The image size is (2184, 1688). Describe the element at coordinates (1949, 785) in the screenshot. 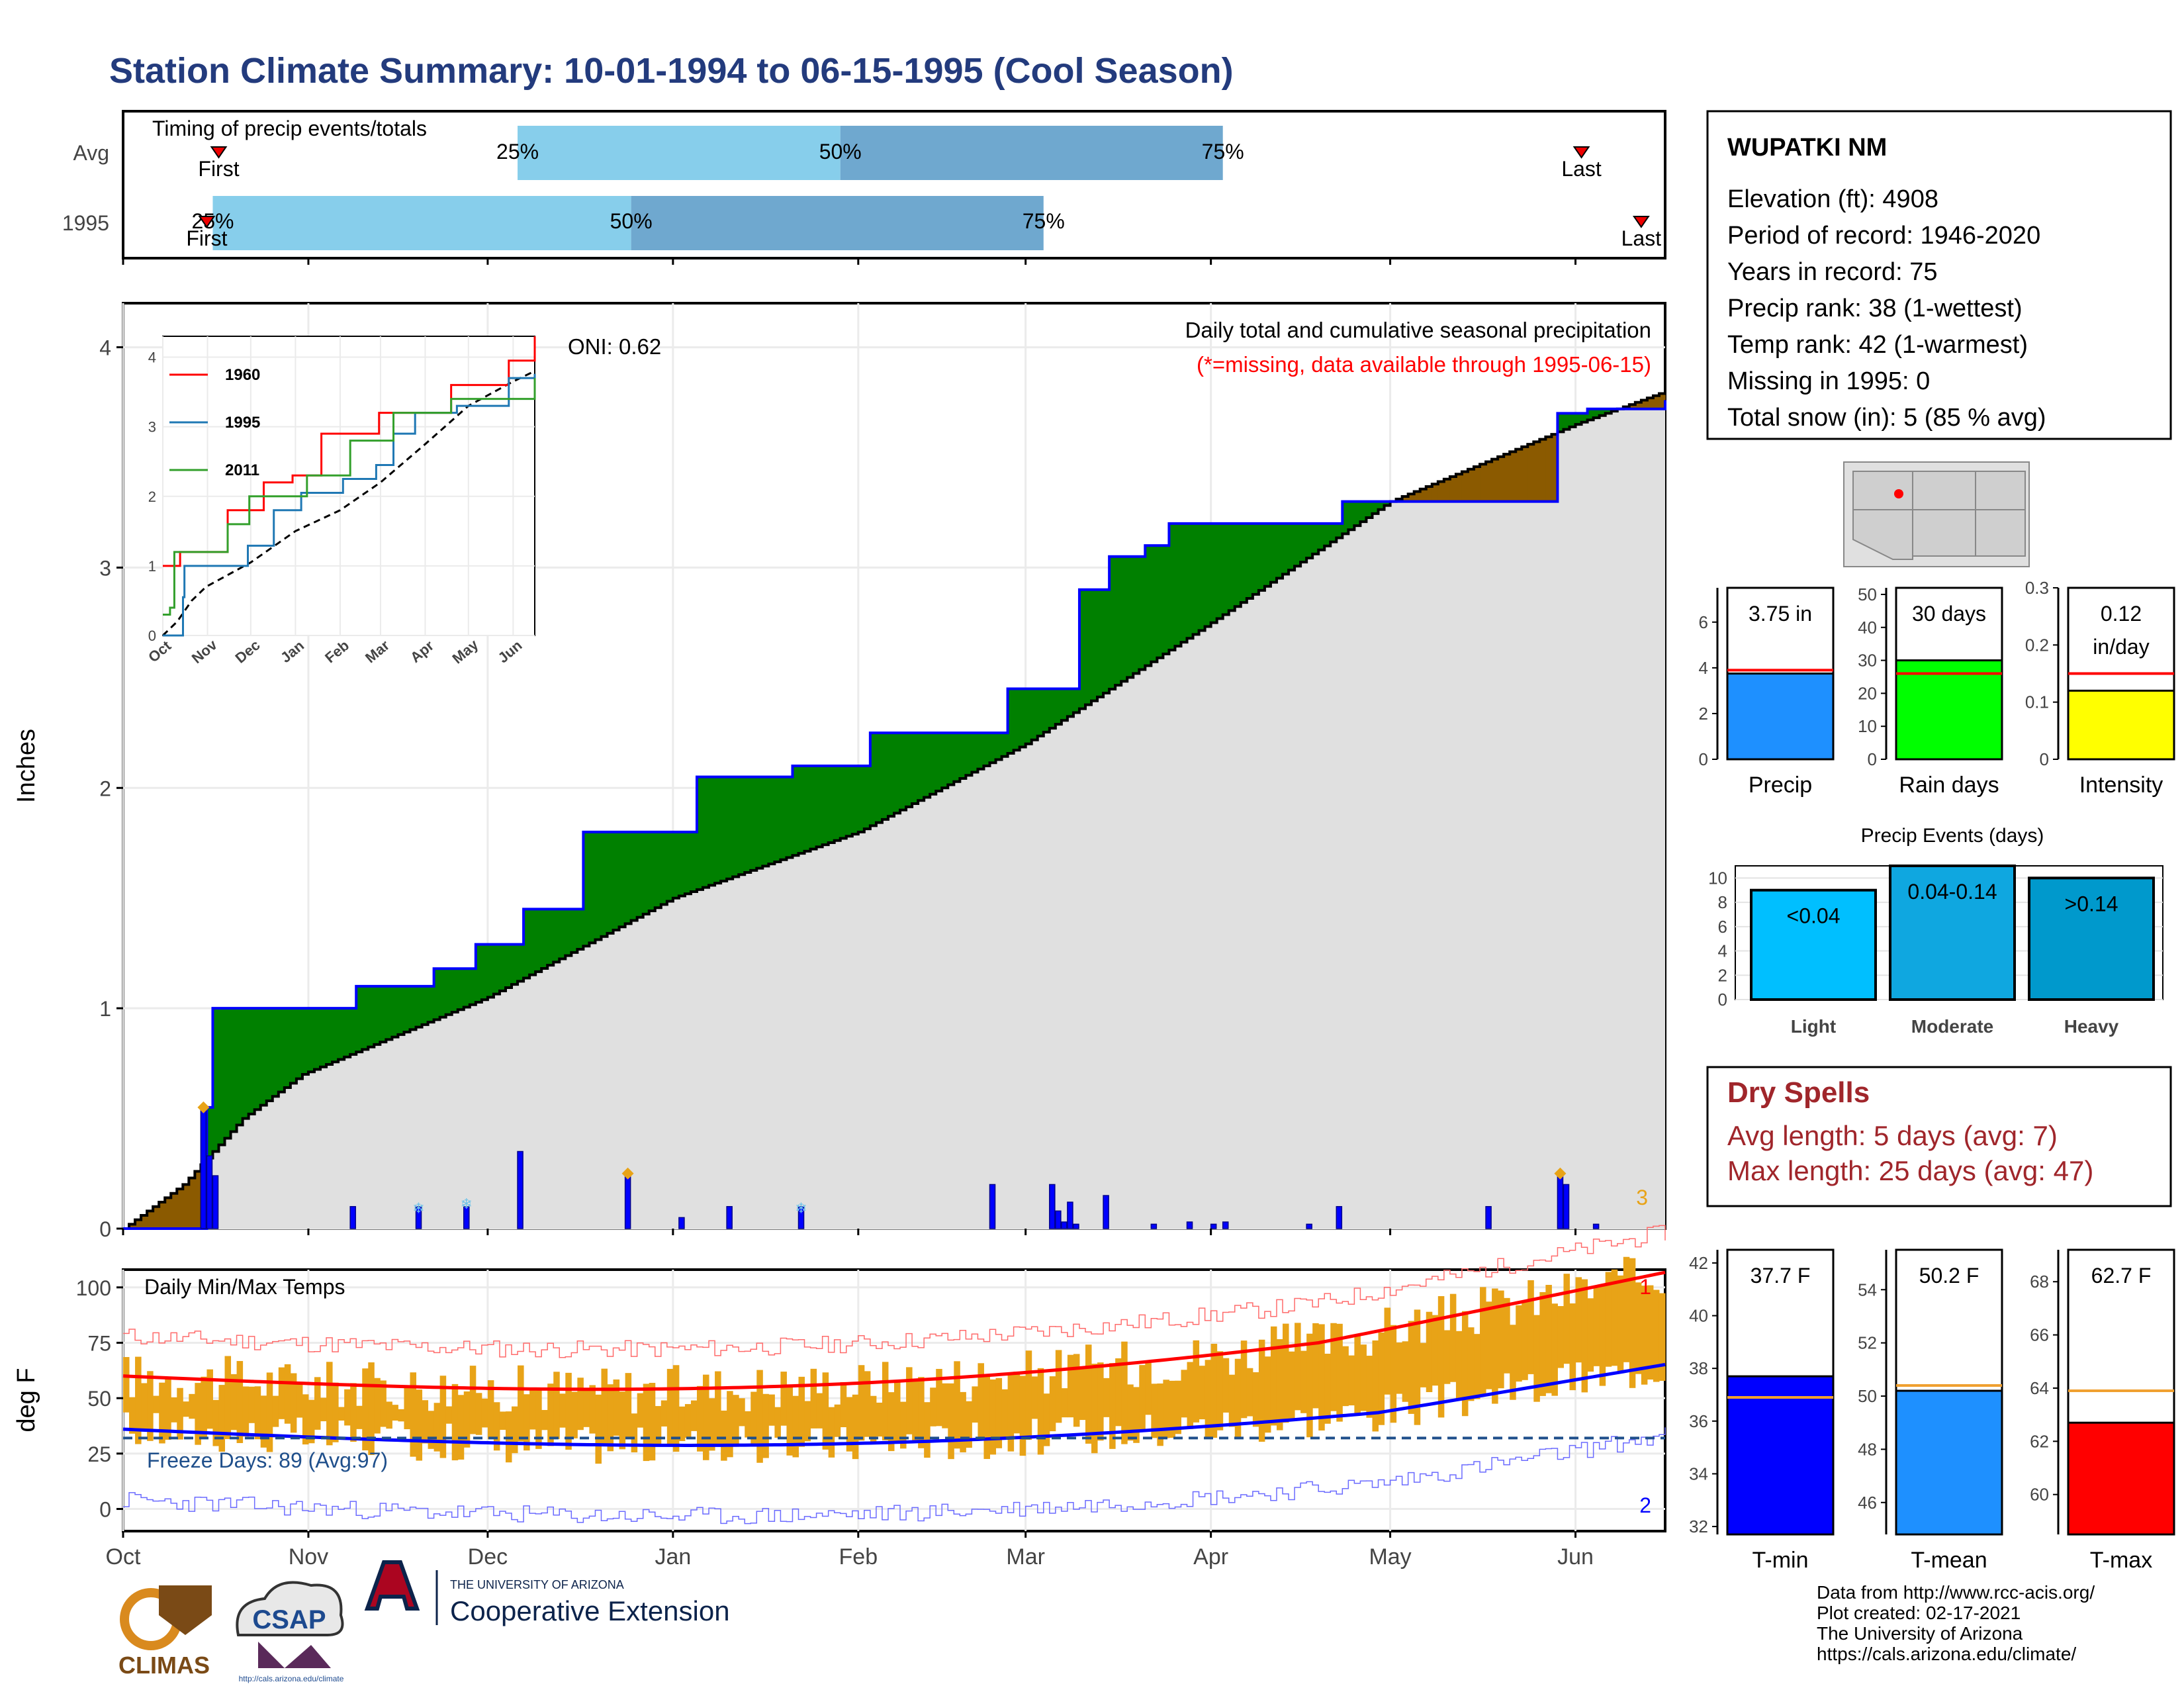

I see `small-bar-category-label: Rain days` at that location.